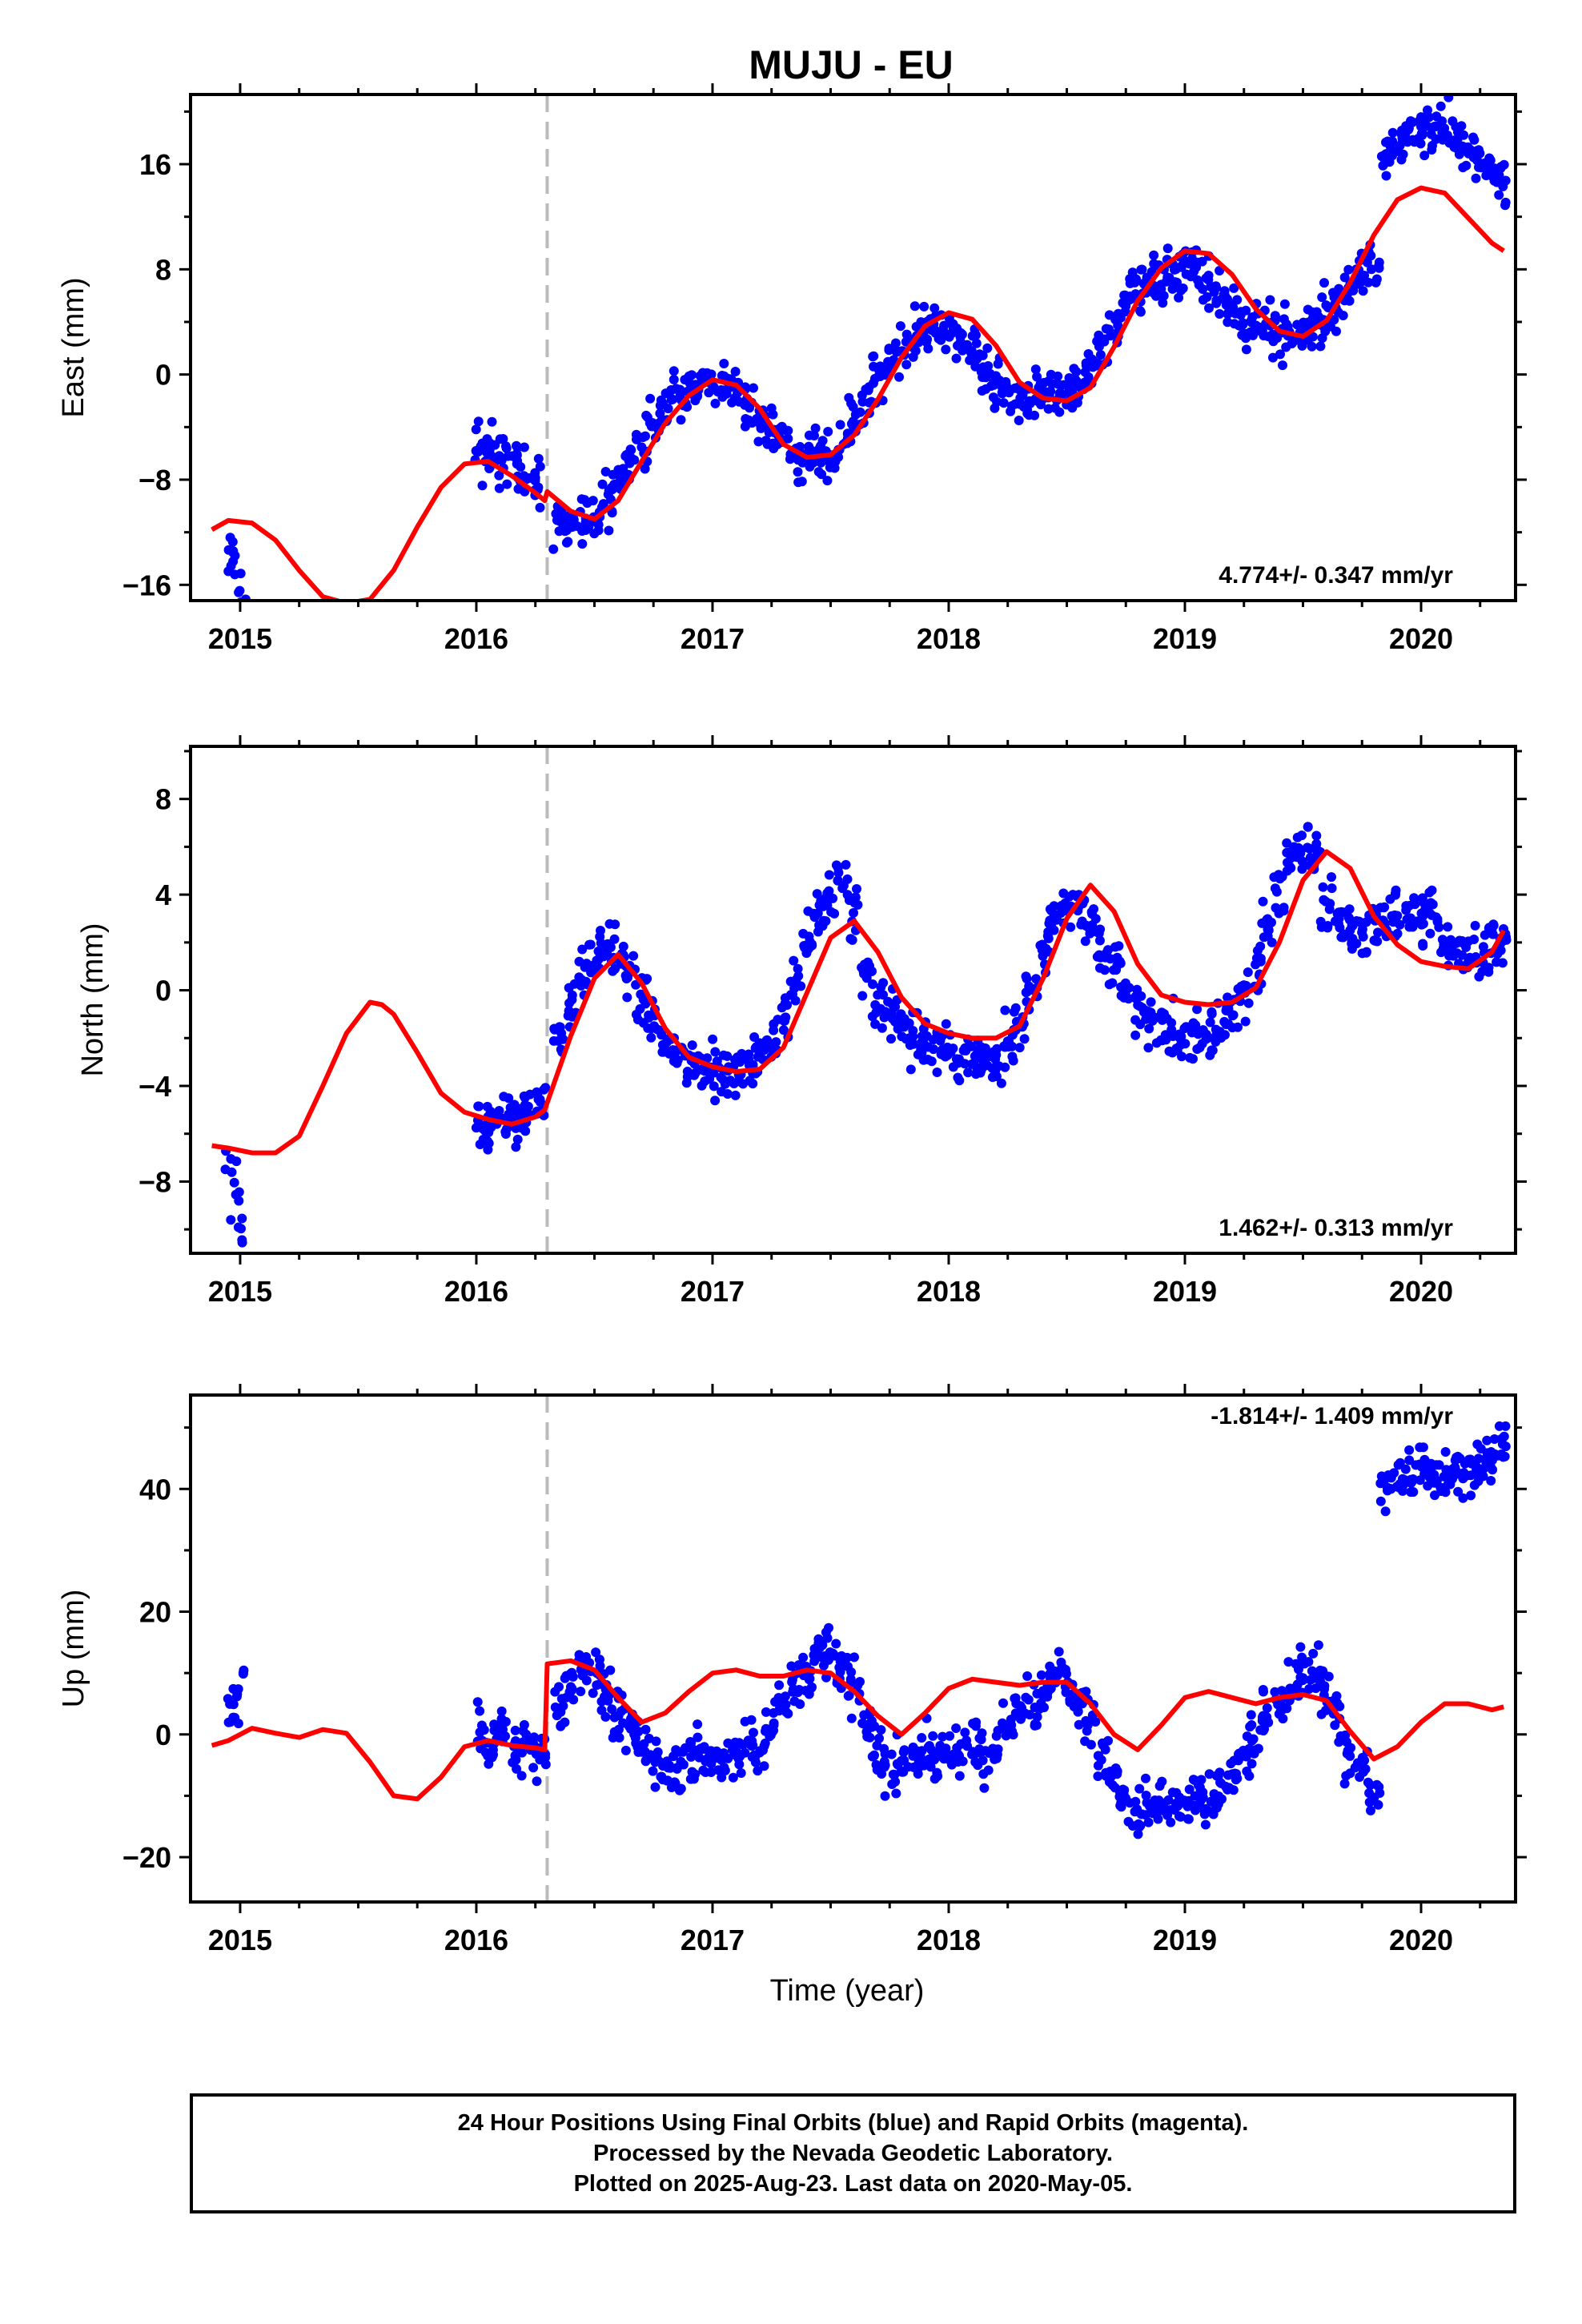 The image size is (1582, 2324). I want to click on x-tick-label: 2020, so click(1421, 1291).